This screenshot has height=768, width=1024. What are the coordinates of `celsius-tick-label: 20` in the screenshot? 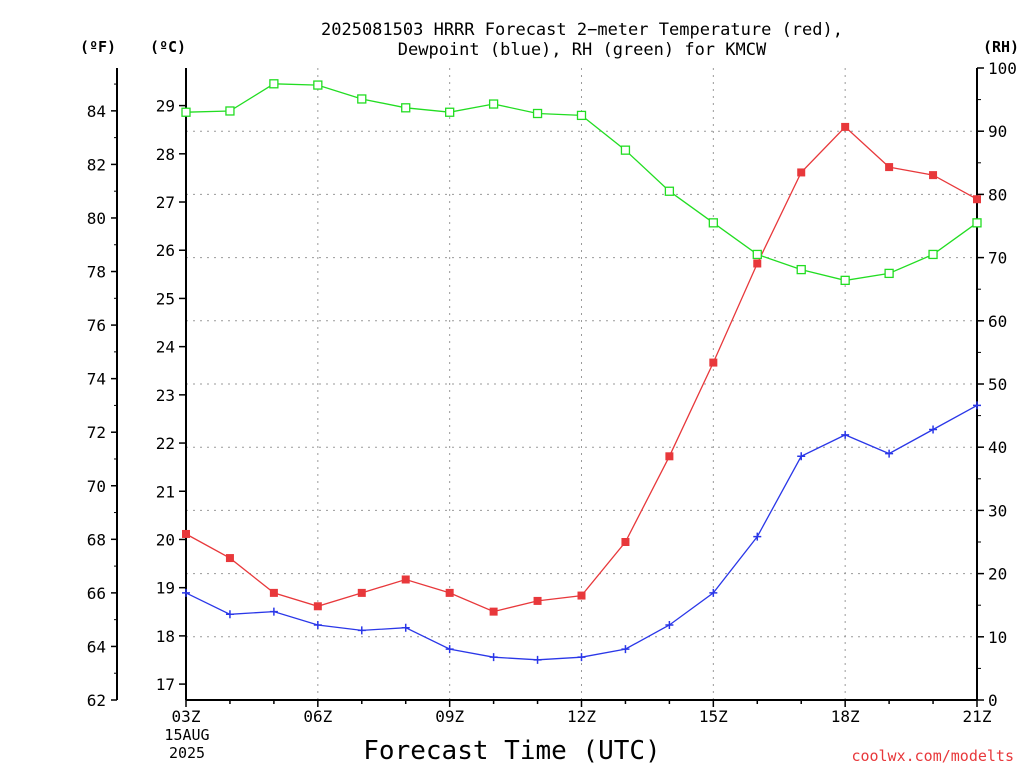 It's located at (165, 539).